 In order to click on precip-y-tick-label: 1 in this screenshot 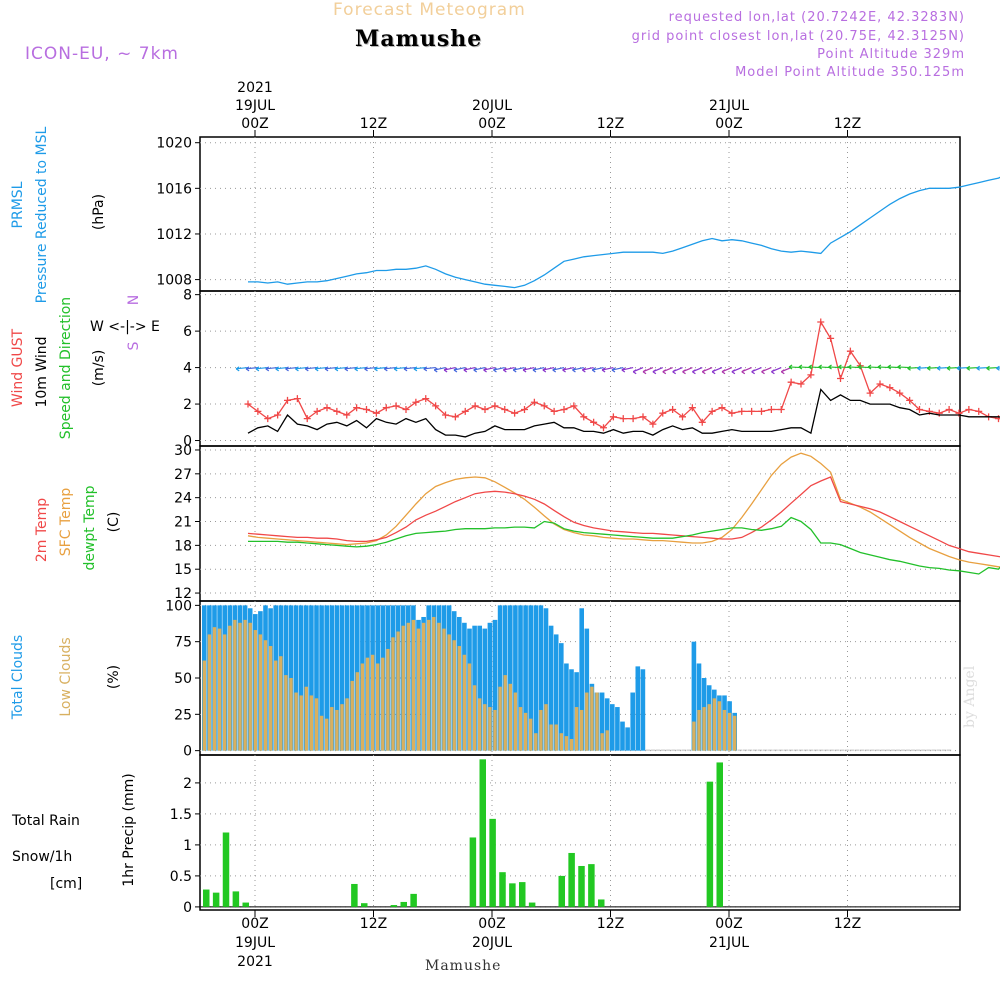, I will do `click(187, 846)`.